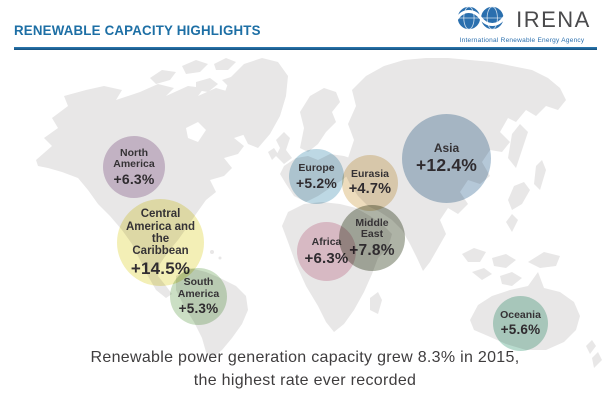 The height and width of the screenshot is (413, 610). Describe the element at coordinates (372, 250) in the screenshot. I see `region-growth-value: +7.8%` at that location.